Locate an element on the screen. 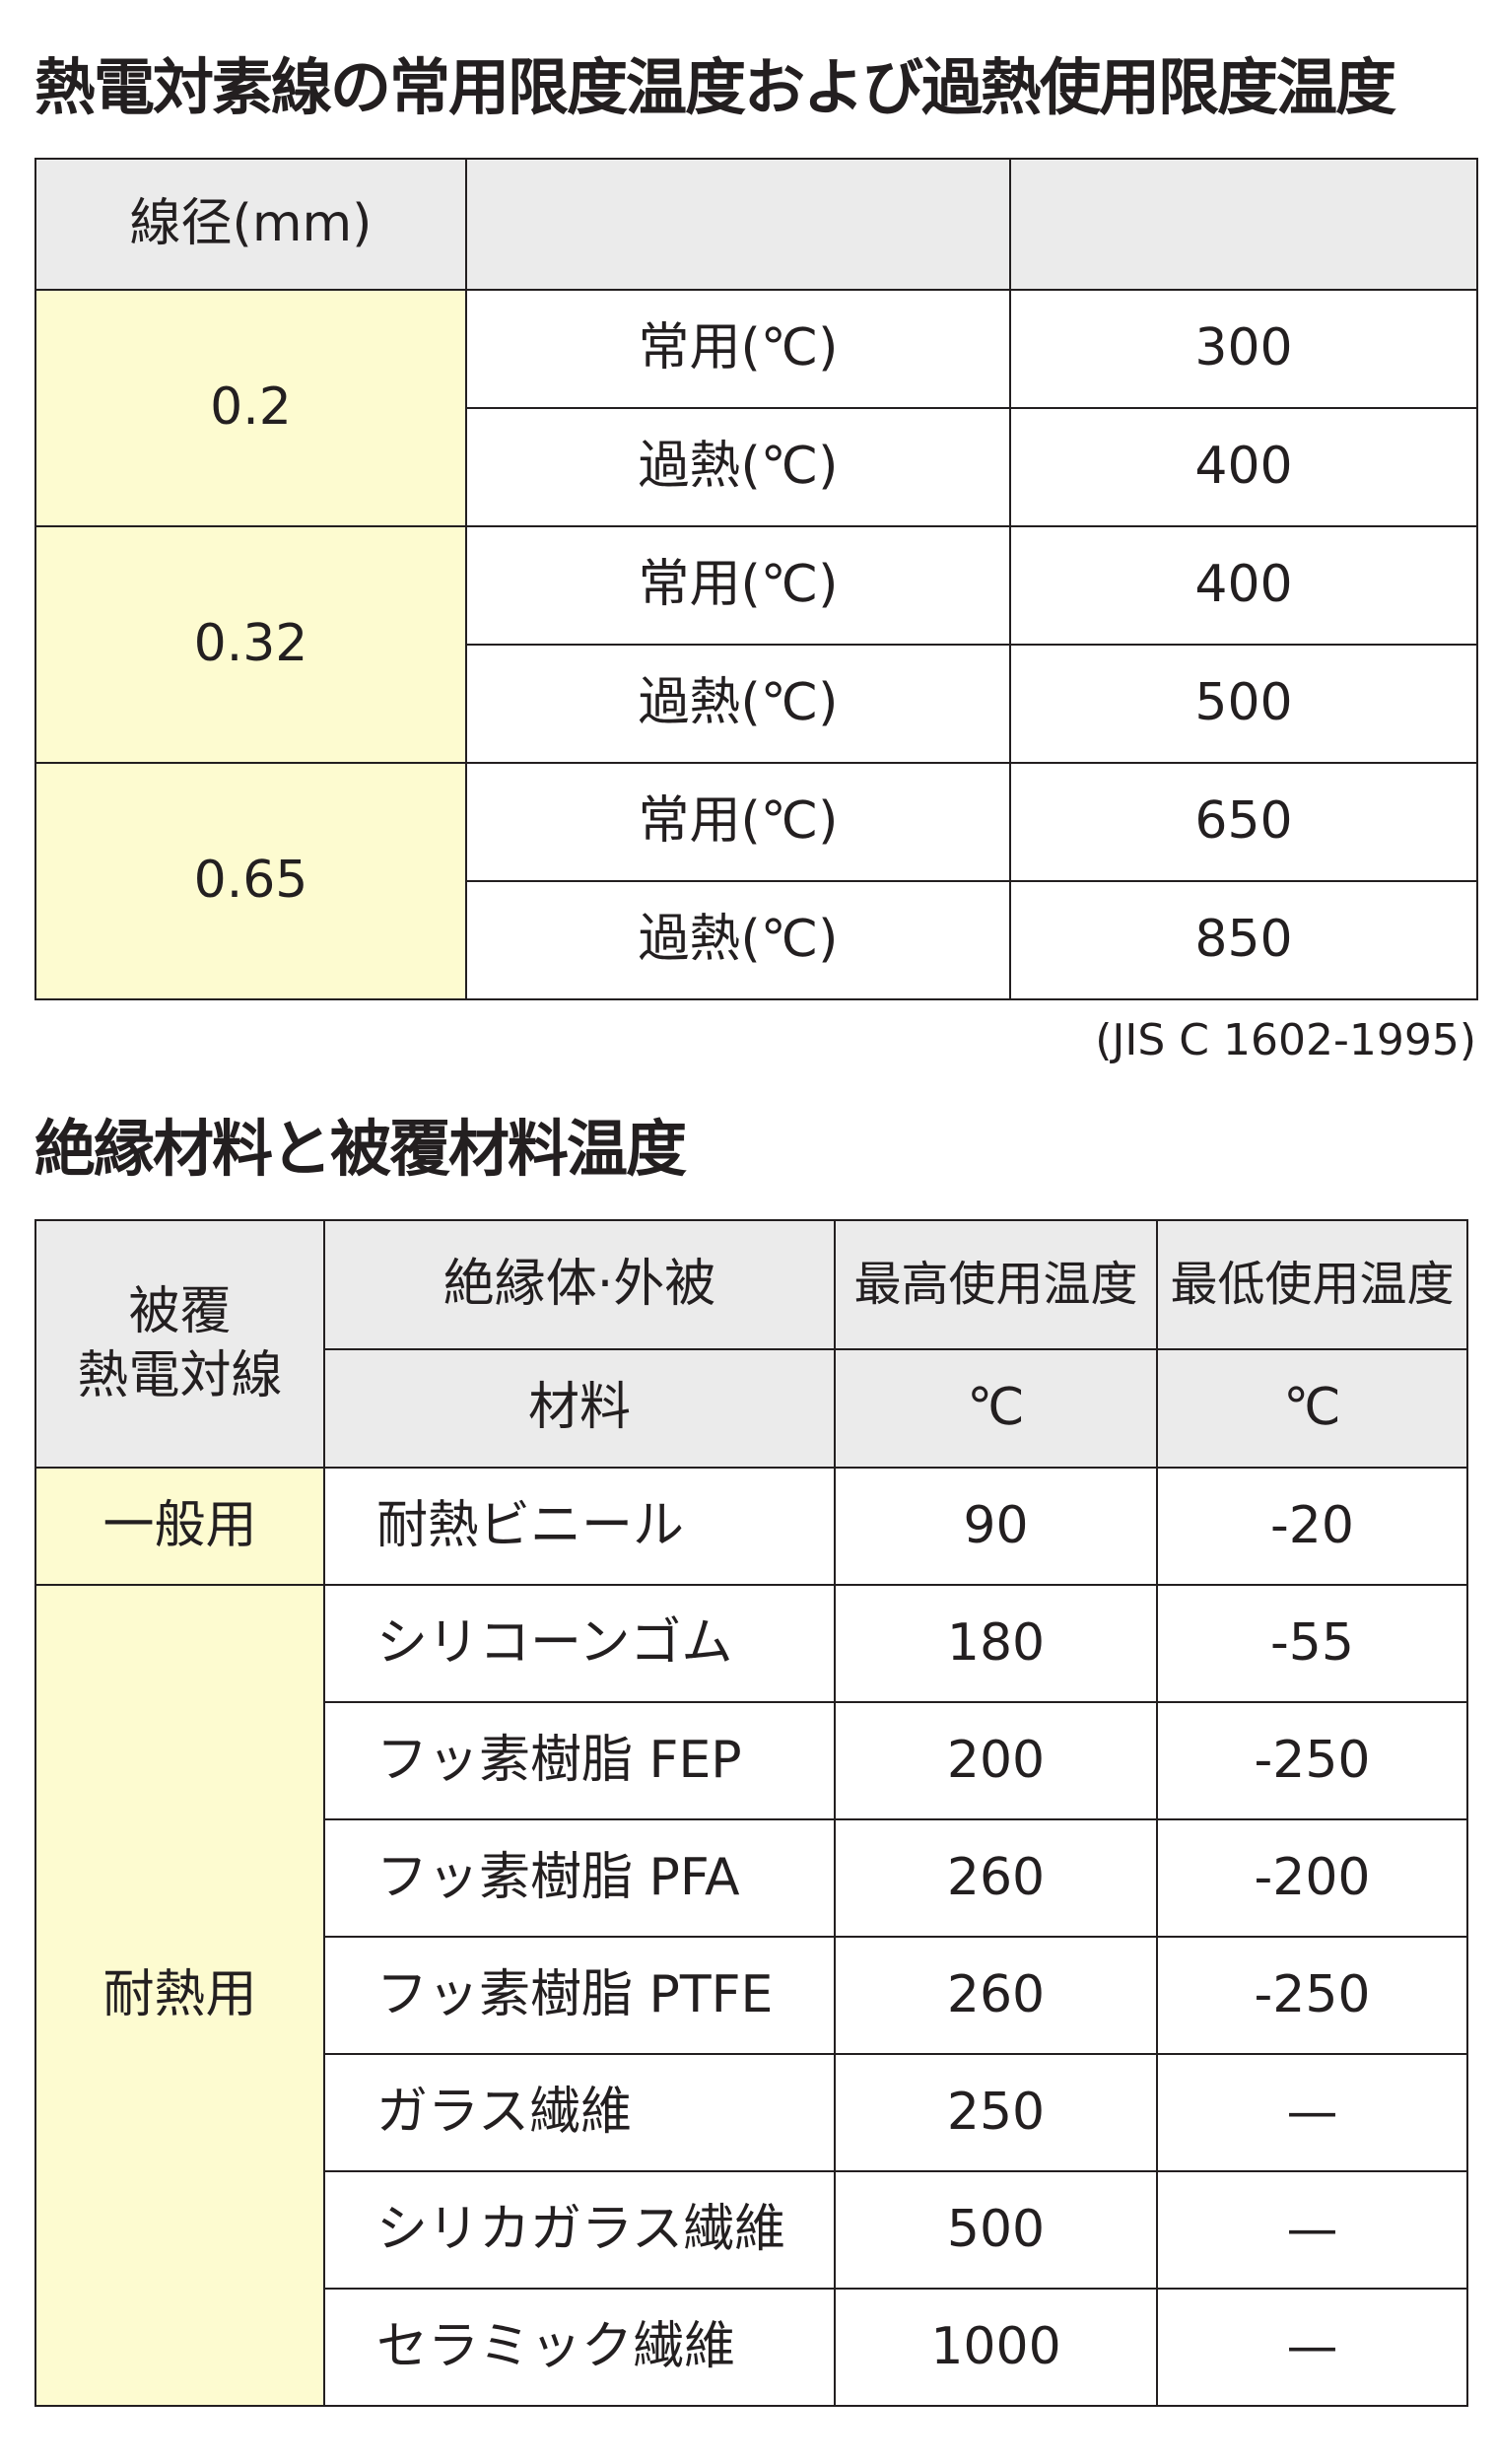 Image resolution: width=1496 pixels, height=2464 pixels. table-row: 0.32 常用(℃) 400 is located at coordinates (756, 644).